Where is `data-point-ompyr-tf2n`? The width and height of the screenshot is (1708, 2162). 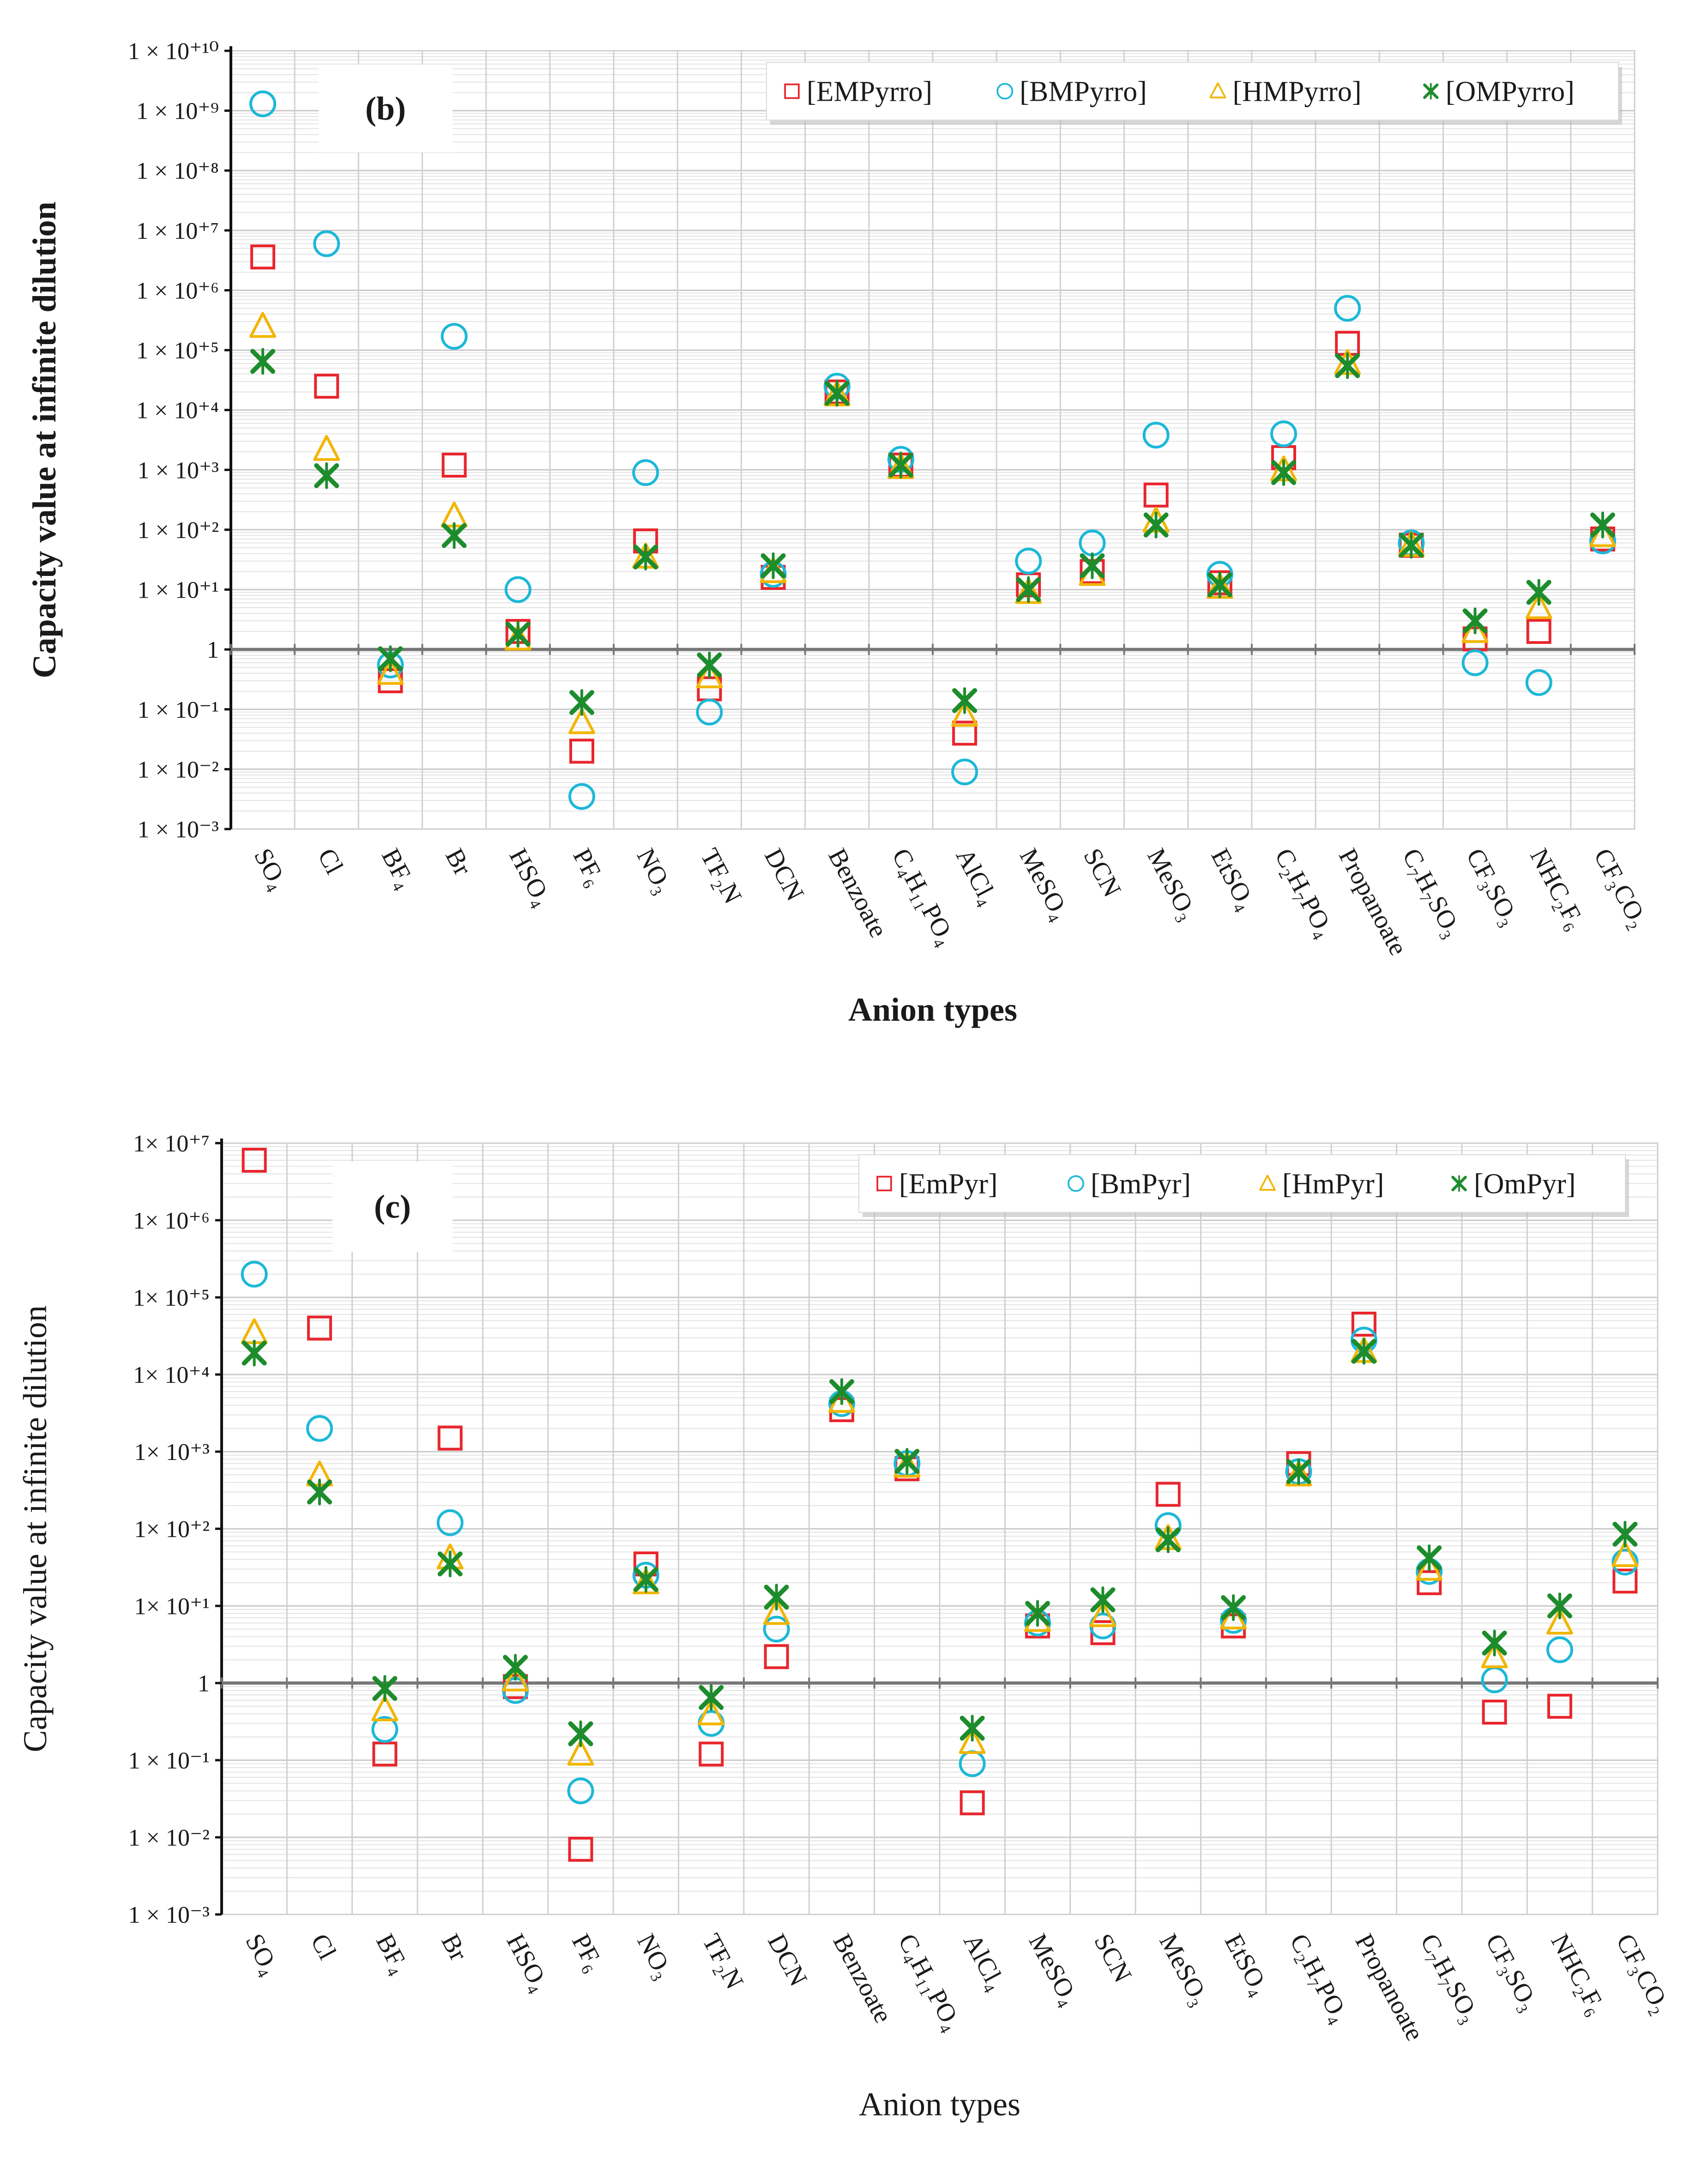 data-point-ompyr-tf2n is located at coordinates (711, 1697).